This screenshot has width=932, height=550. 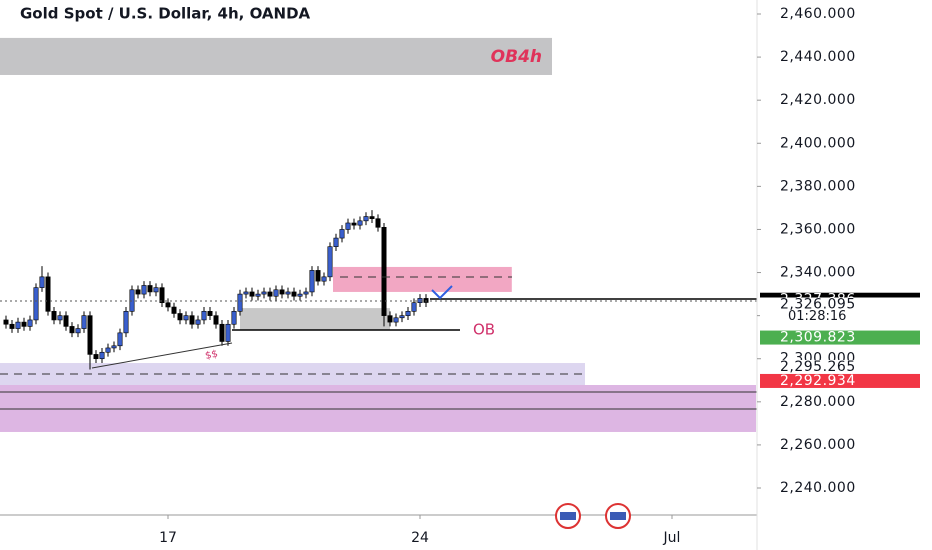 I want to click on price-label: 2,292.934, so click(x=818, y=381).